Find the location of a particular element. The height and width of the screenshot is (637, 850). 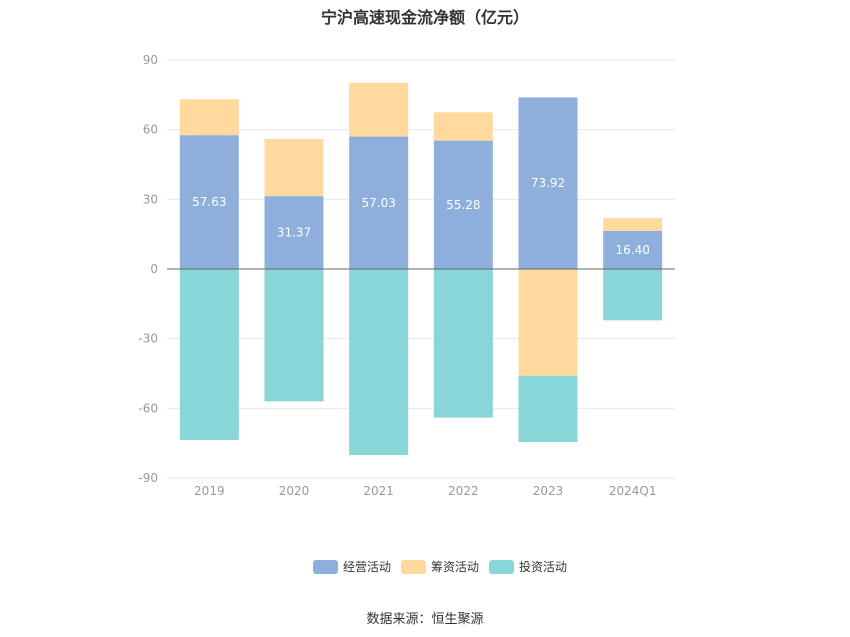

y-tick-label: -60 is located at coordinates (148, 408).